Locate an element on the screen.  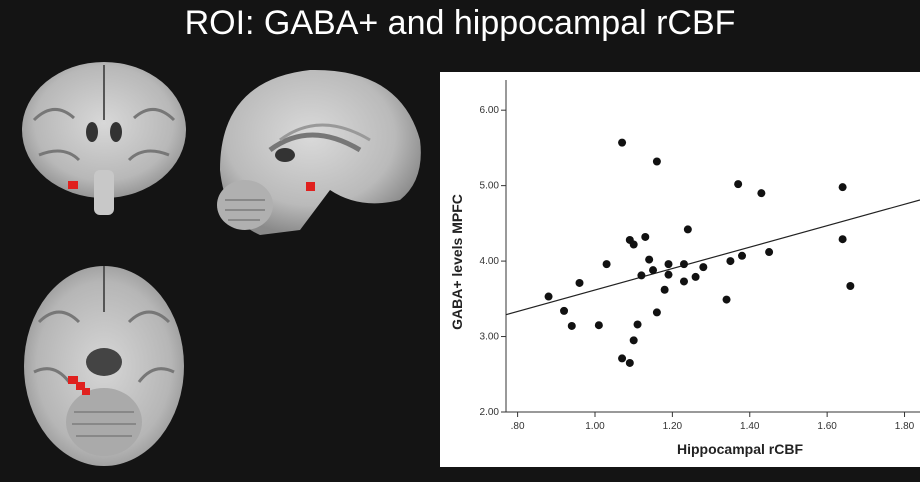
fit-line-group is located at coordinates (712, 257).